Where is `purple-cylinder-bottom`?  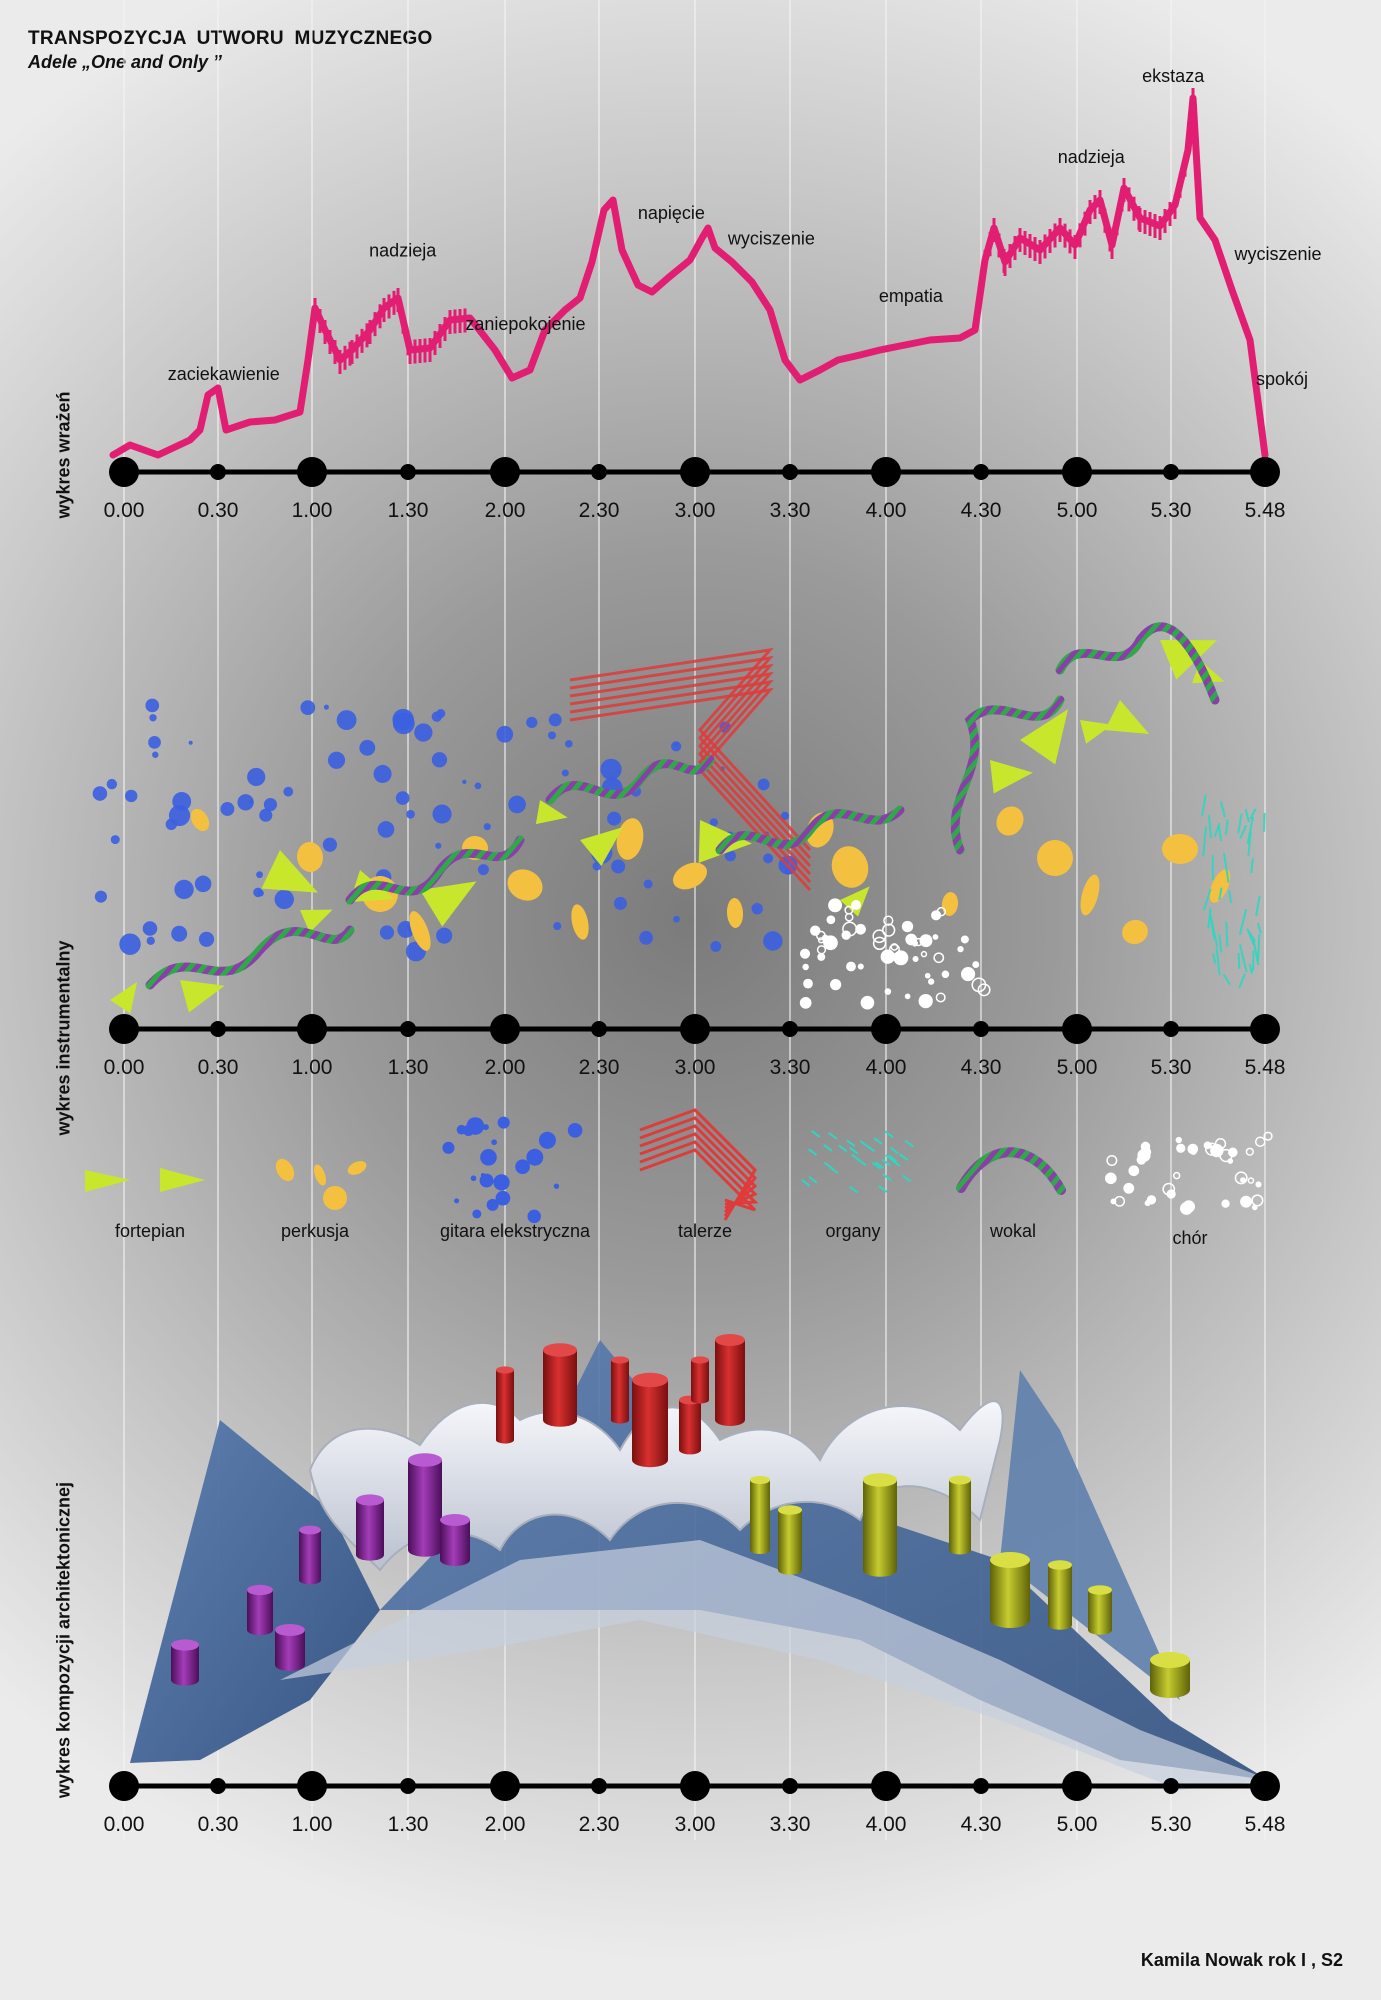
purple-cylinder-bottom is located at coordinates (290, 1665).